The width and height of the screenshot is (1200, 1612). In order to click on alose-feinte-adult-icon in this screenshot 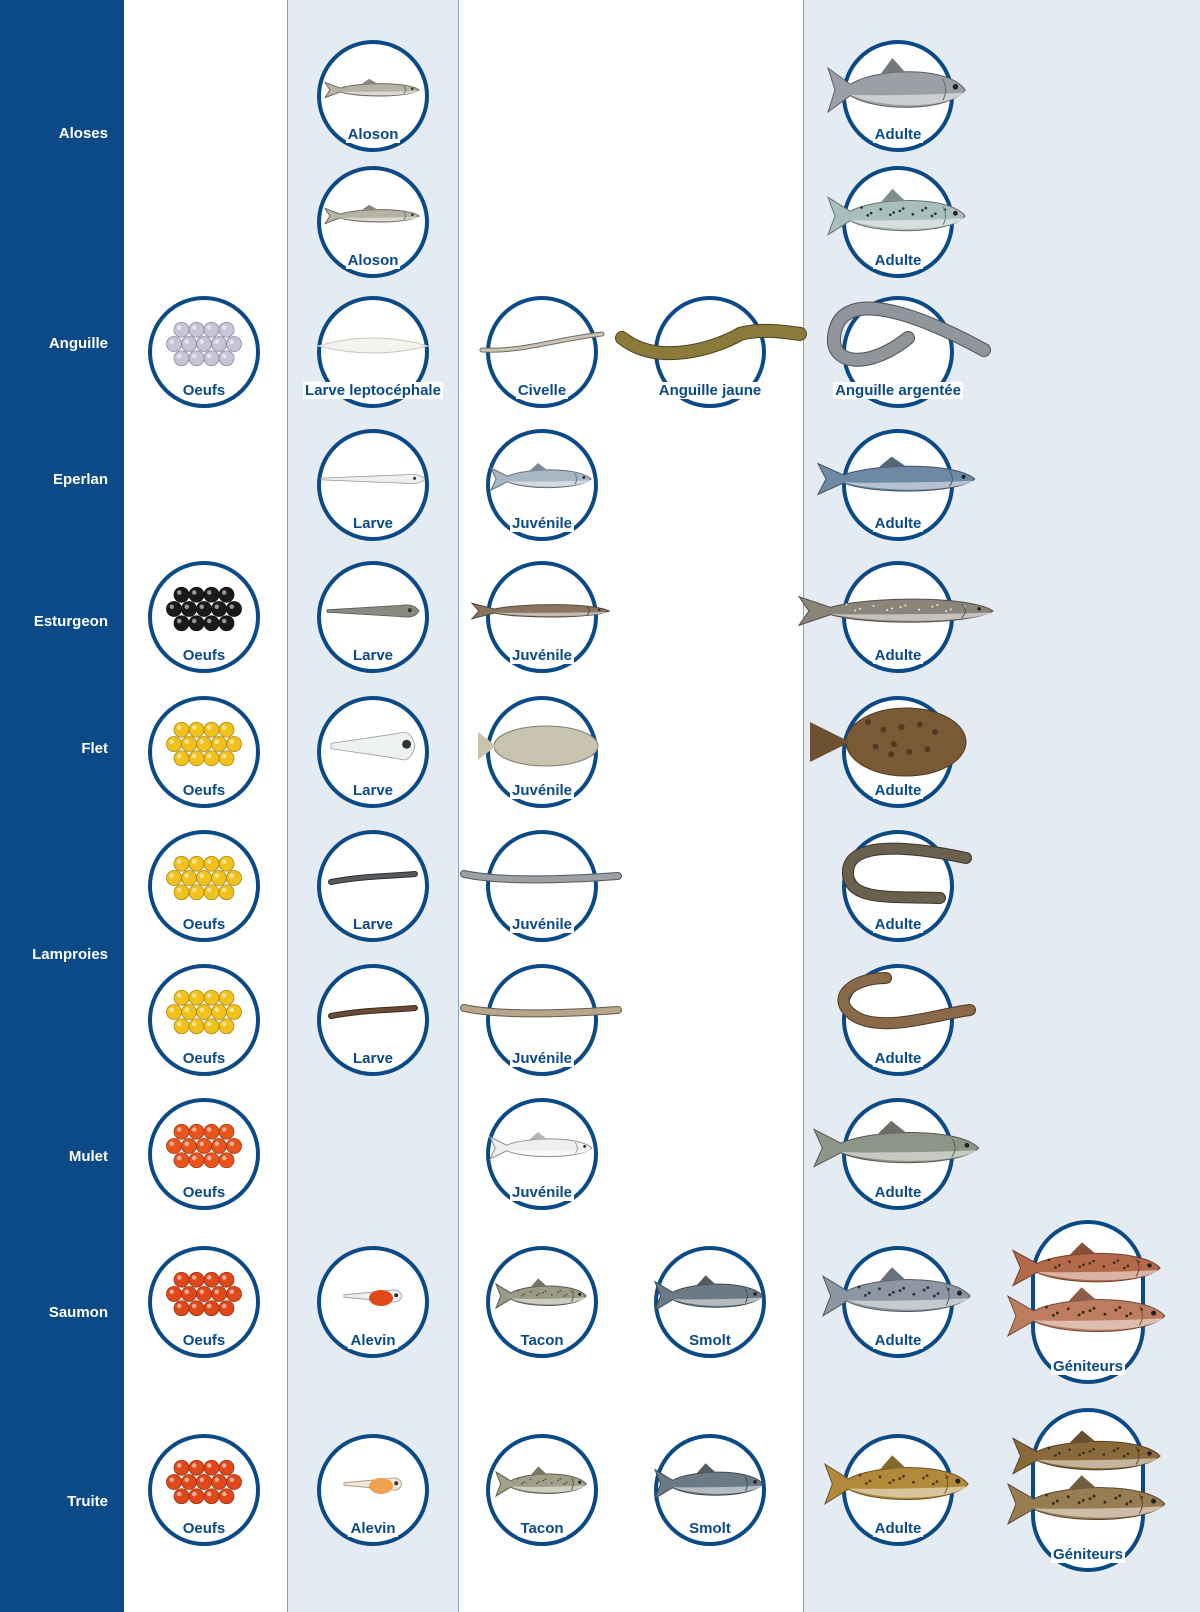, I will do `click(896, 212)`.